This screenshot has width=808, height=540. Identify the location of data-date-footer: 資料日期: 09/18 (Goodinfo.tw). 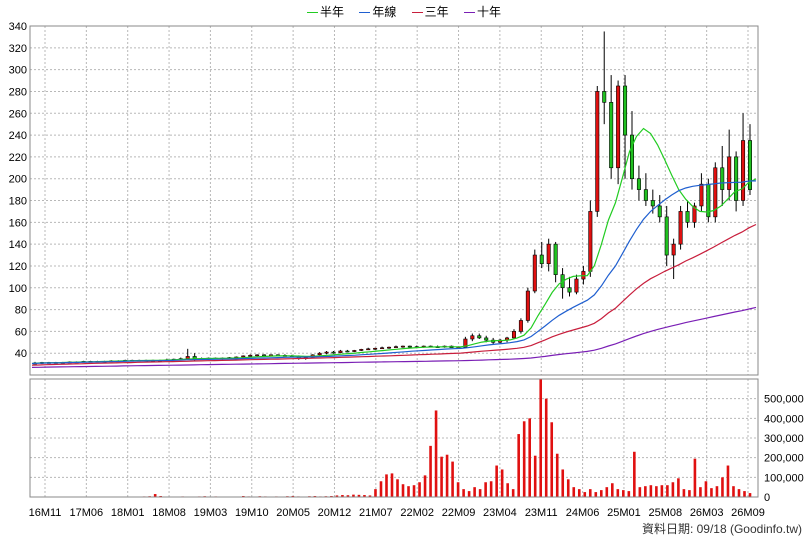
(721, 529).